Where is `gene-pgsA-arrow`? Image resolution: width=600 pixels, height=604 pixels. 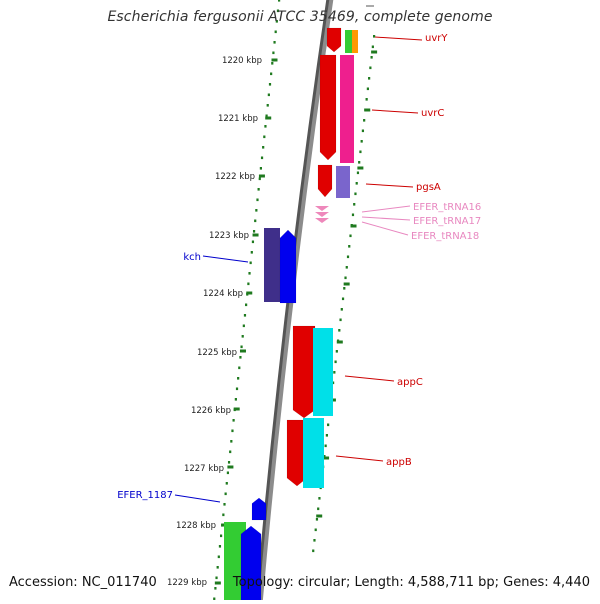
gene-pgsA-arrow is located at coordinates (325, 181).